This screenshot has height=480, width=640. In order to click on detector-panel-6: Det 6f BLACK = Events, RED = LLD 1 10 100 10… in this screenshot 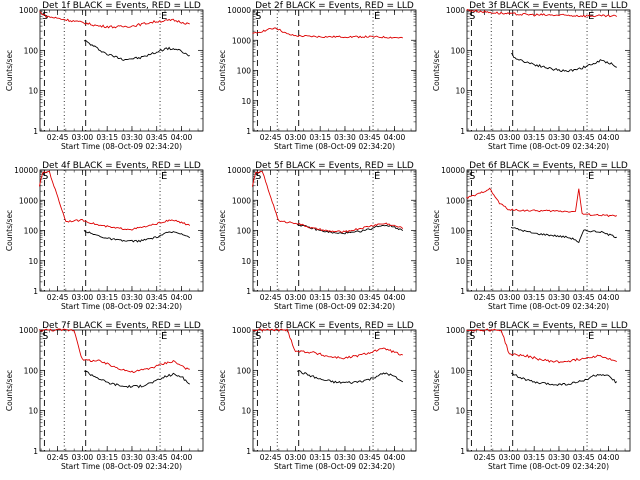, I will do `click(531, 236)`.